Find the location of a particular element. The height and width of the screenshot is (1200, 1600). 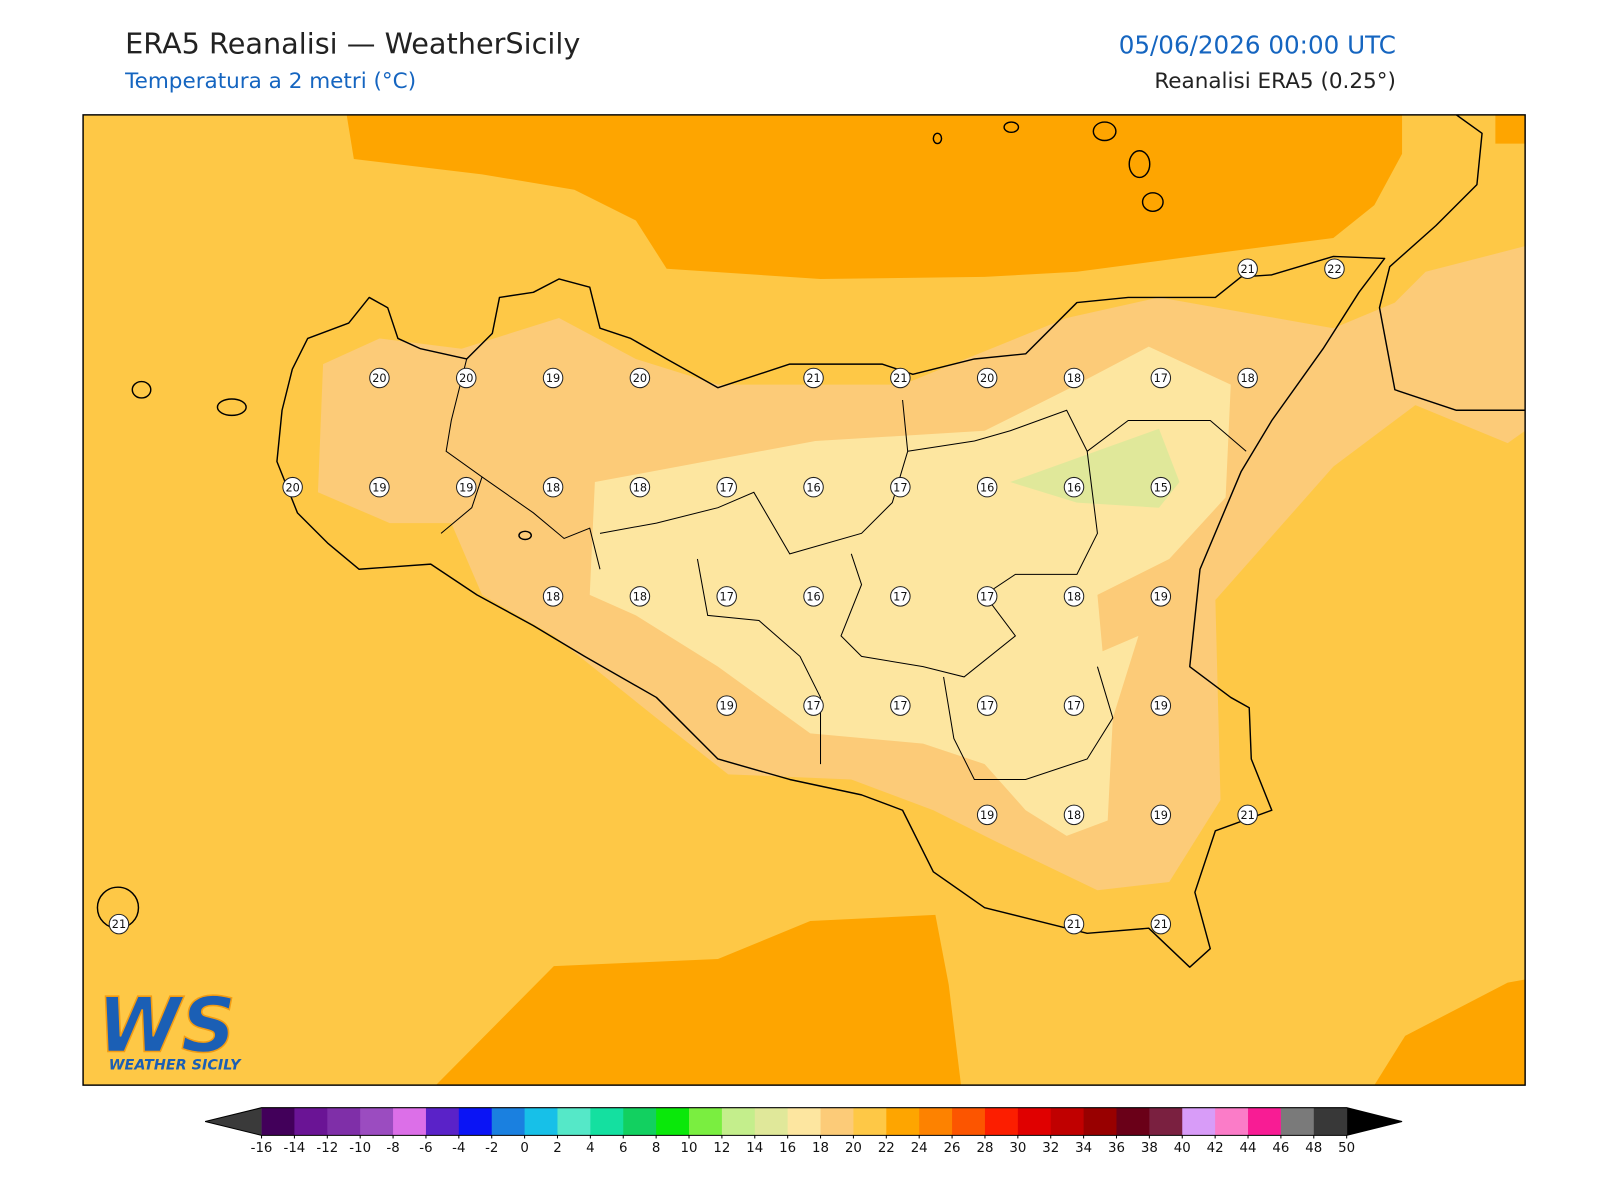

colorbar-tick-label: 30 is located at coordinates (1017, 1148).